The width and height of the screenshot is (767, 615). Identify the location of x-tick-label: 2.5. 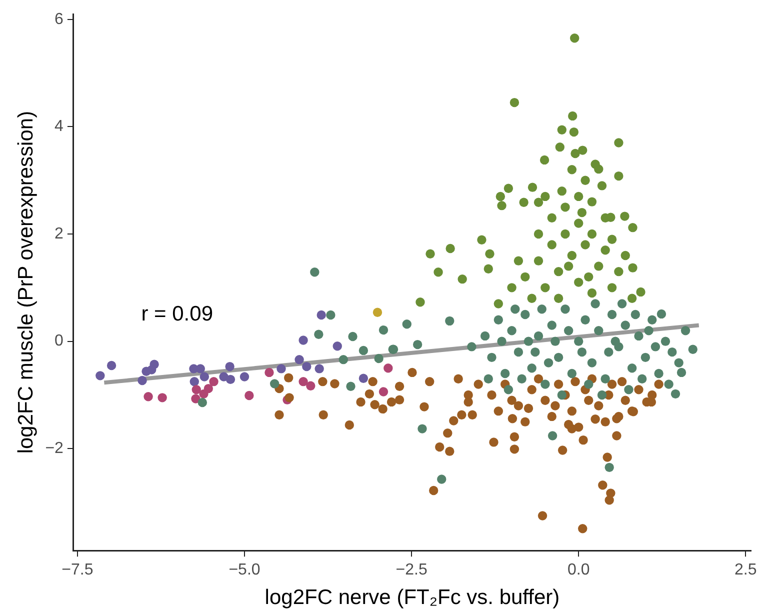
(745, 570).